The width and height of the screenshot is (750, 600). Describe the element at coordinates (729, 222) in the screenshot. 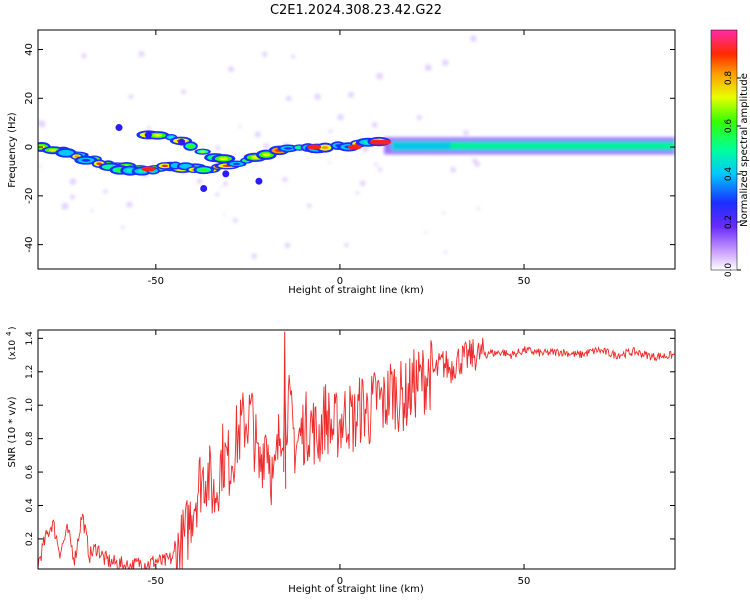

I see `colorbar-tick-label: 0.2` at that location.